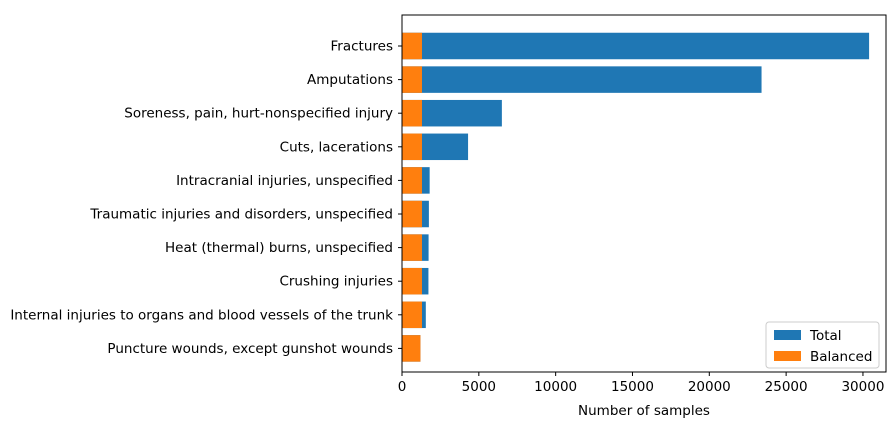 The width and height of the screenshot is (896, 428). I want to click on legend-label-total: Total, so click(825, 336).